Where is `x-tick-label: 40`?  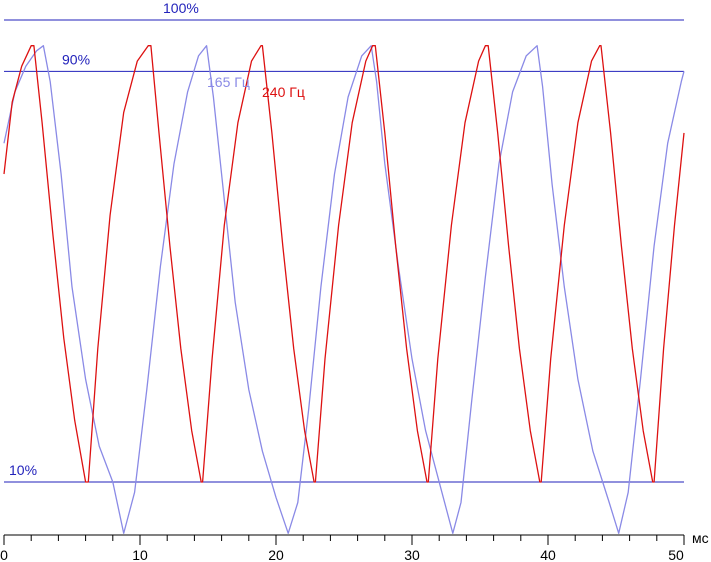
x-tick-label: 40 is located at coordinates (548, 554).